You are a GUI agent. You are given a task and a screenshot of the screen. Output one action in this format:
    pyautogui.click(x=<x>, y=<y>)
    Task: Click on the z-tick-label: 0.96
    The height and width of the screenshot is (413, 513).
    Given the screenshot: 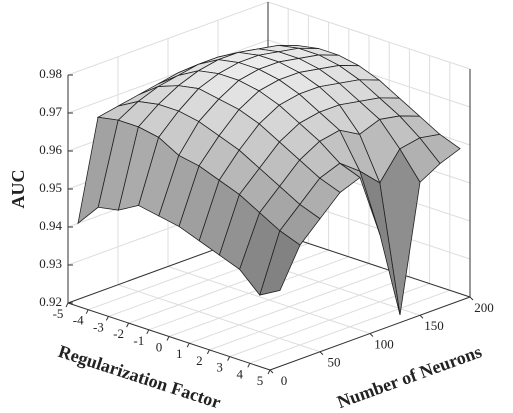 What is the action you would take?
    pyautogui.click(x=50, y=149)
    